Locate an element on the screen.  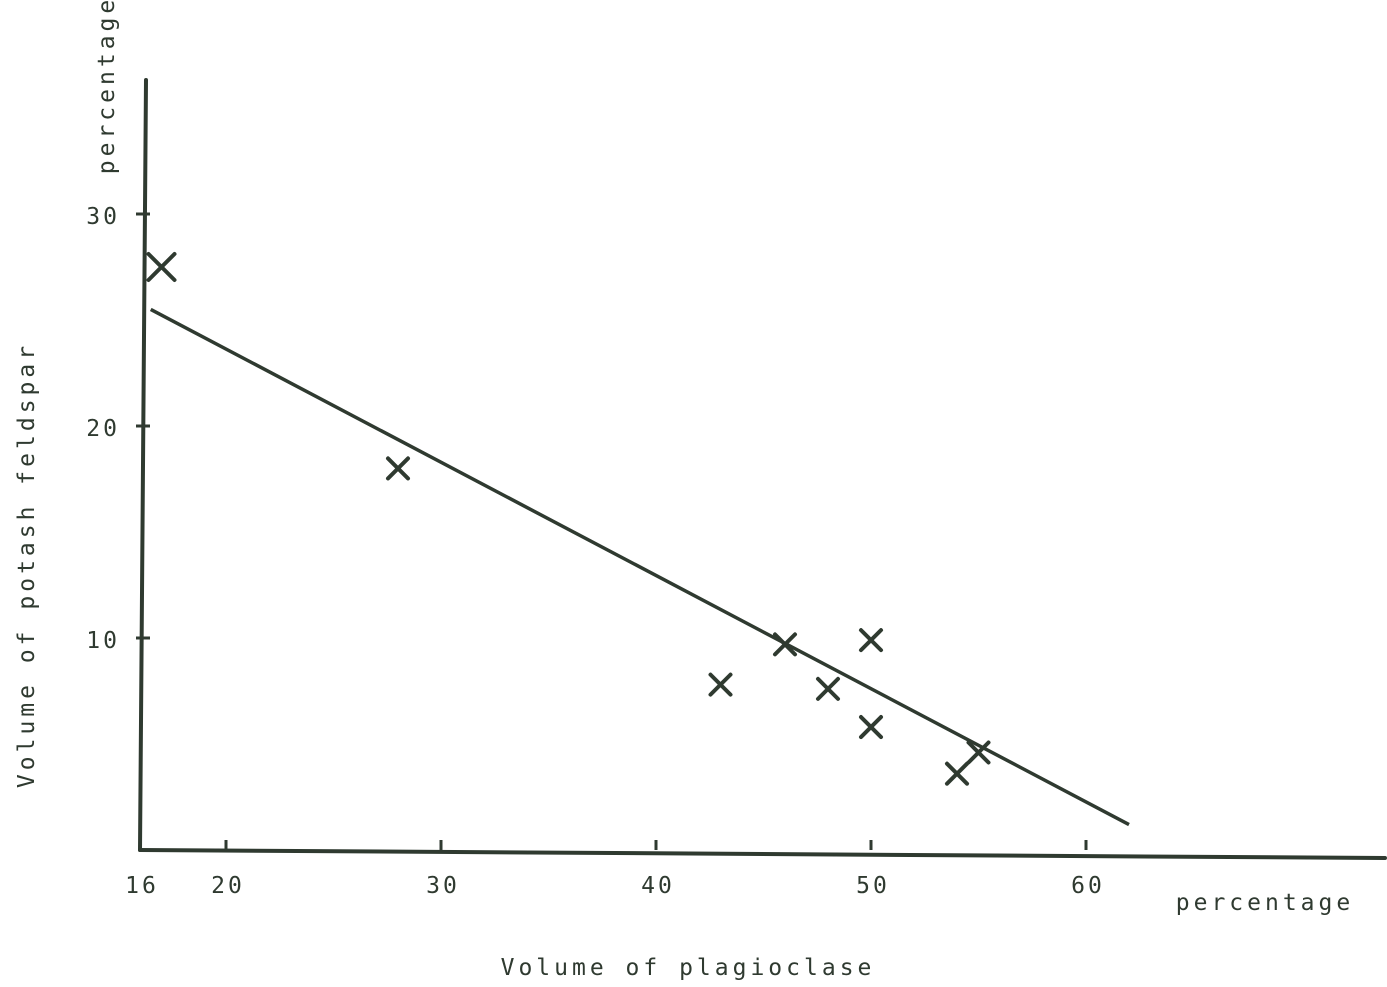
x-tick-label: 16 is located at coordinates (142, 886).